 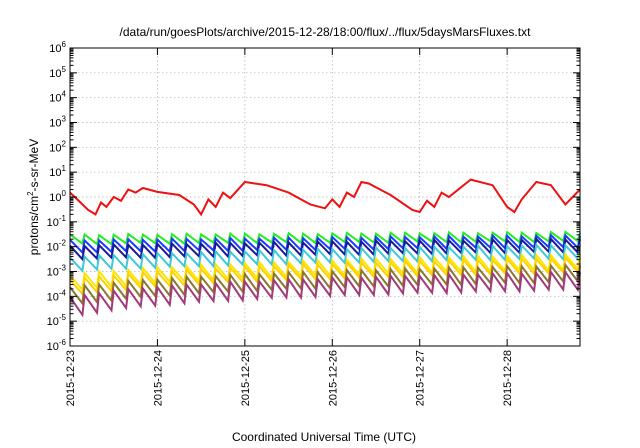 What do you see at coordinates (63, 317) in the screenshot?
I see `y-tick-label-exponent: -5` at bounding box center [63, 317].